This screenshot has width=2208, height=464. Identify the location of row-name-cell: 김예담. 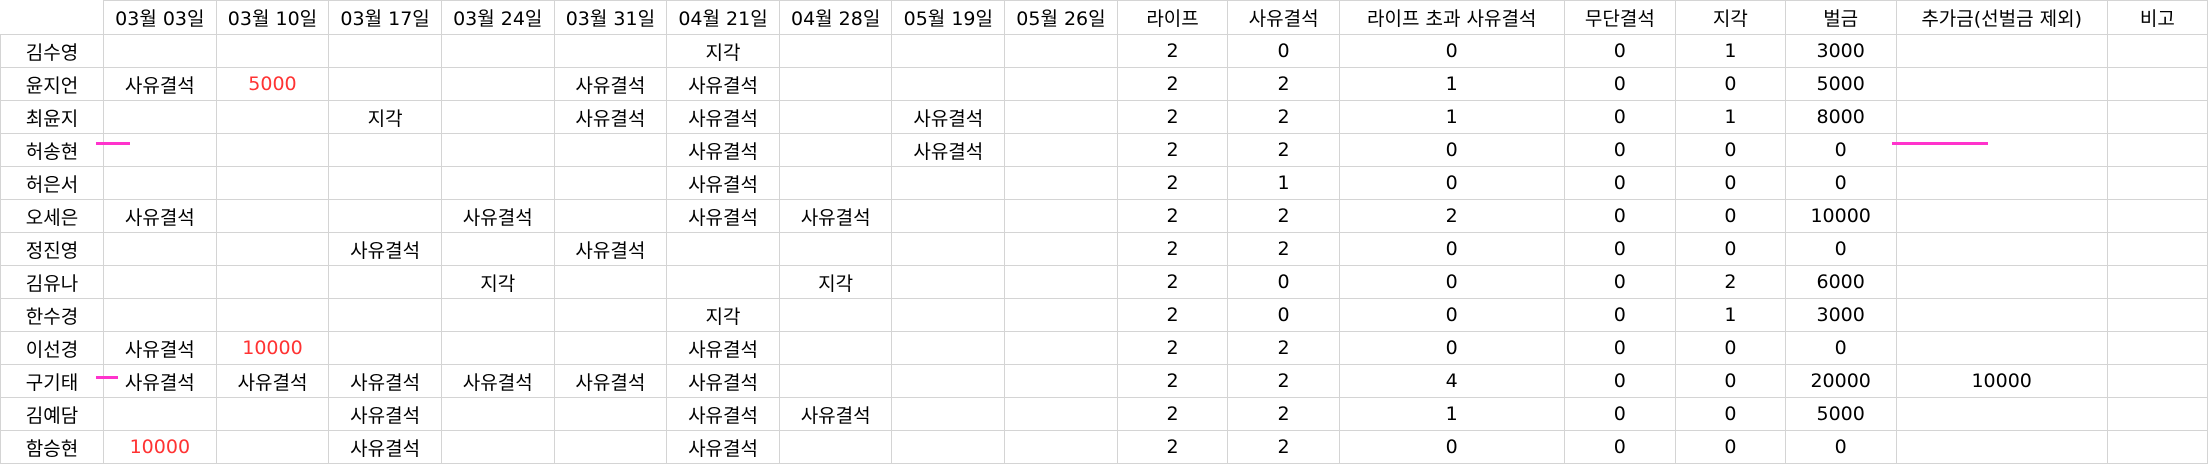
(52, 414).